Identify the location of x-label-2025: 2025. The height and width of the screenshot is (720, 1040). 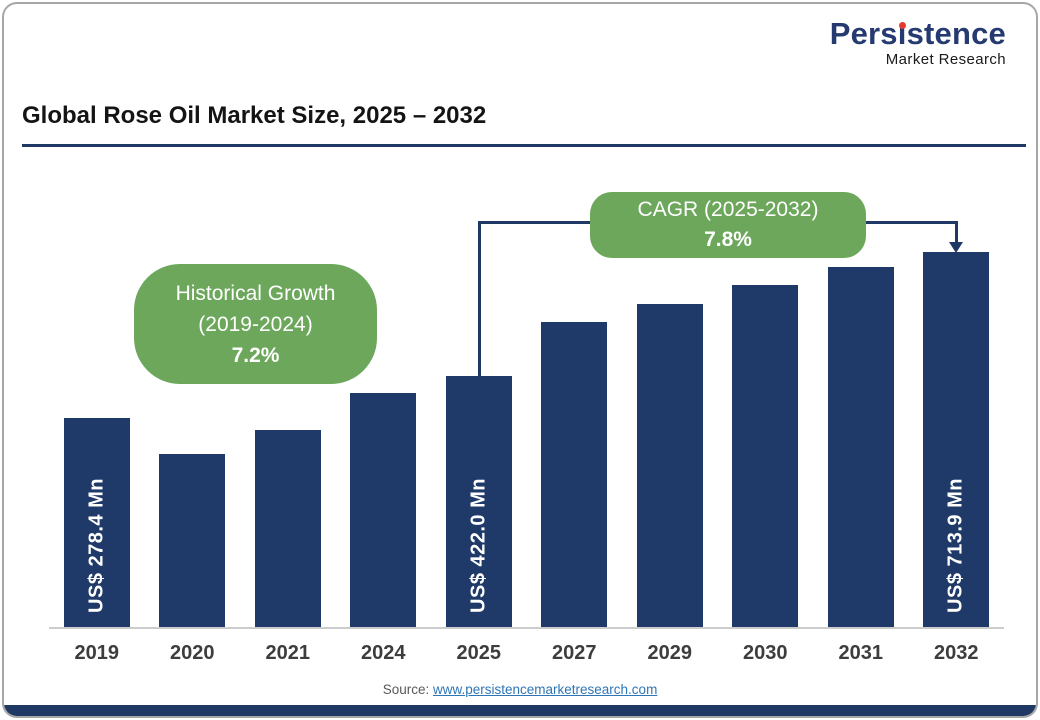
(479, 653).